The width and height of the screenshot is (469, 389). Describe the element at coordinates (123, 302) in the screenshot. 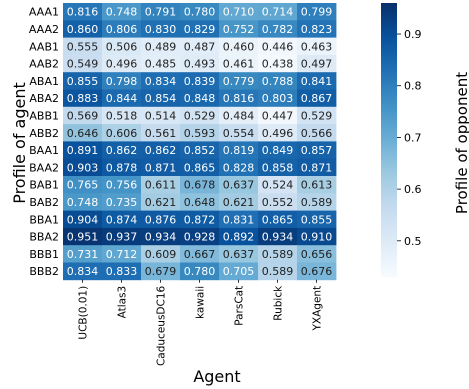

I see `column-label: Atlas3` at that location.